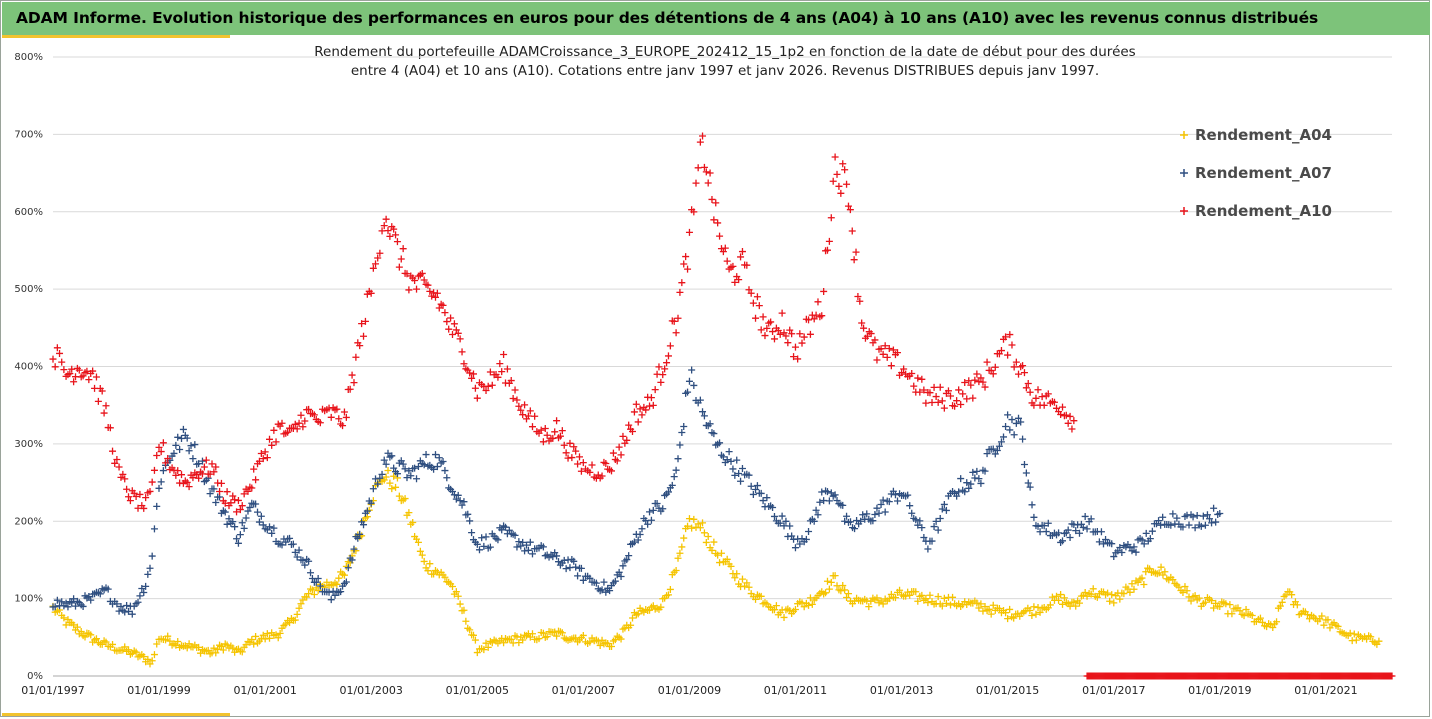 The height and width of the screenshot is (719, 1432). Describe the element at coordinates (583, 690) in the screenshot. I see `x-tick-label: 01/01/2007` at that location.